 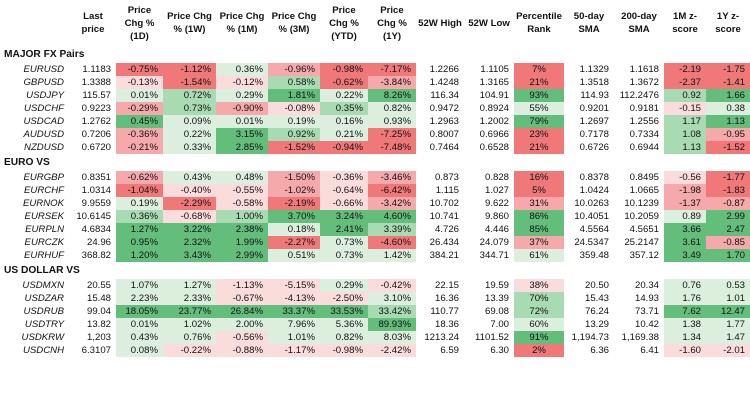 I want to click on table-cell: 0.92%, so click(x=294, y=134).